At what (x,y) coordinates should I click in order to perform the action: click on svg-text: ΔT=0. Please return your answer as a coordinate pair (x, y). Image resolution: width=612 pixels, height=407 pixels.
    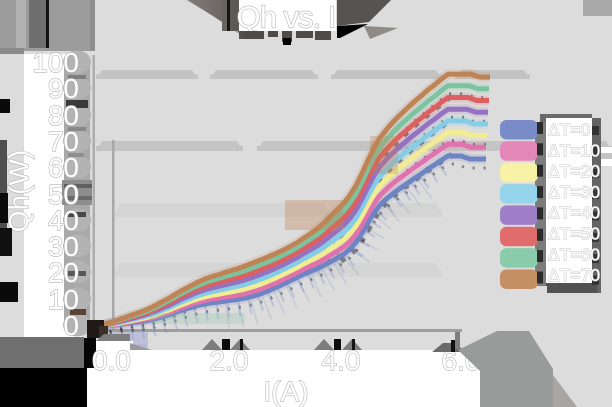
    Looking at the image, I should click on (569, 130).